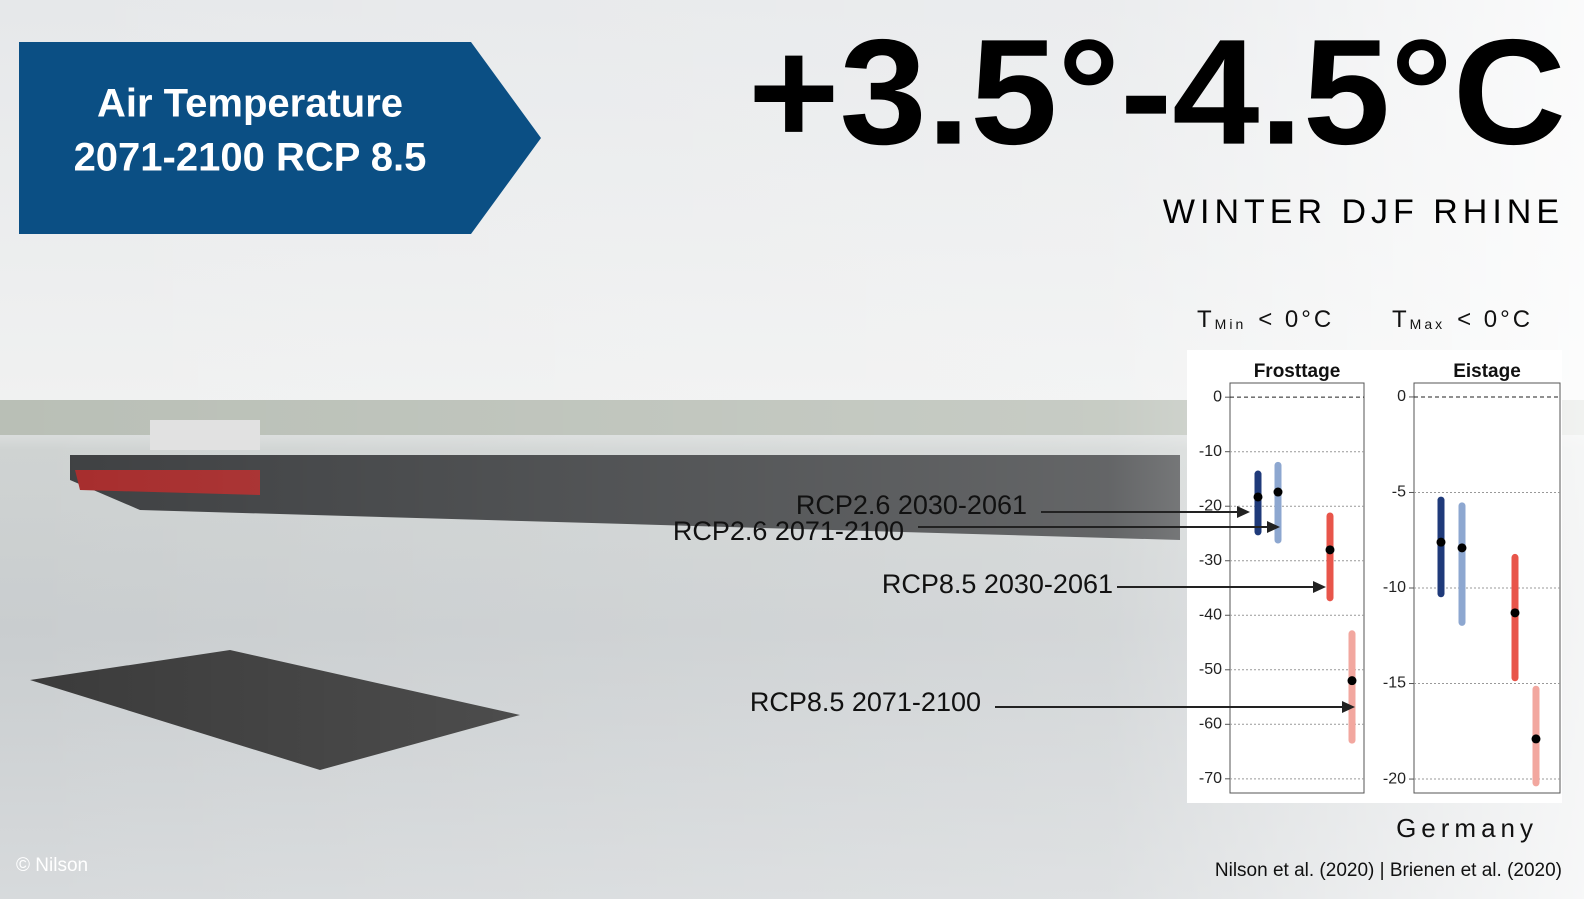  Describe the element at coordinates (1231, 324) in the screenshot. I see `condition-subscript: Min` at that location.